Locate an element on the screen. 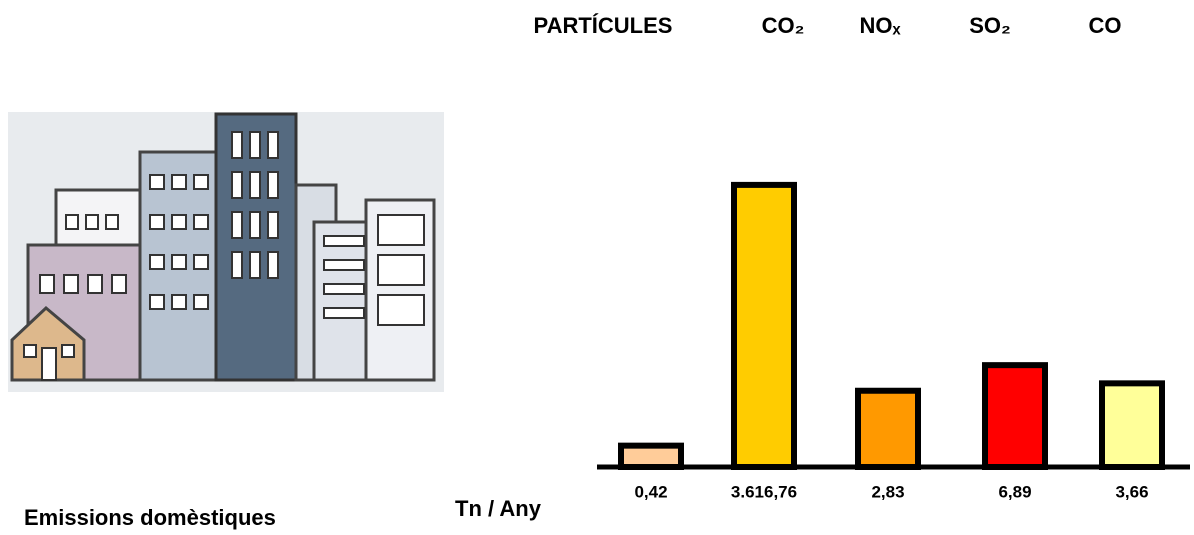 This screenshot has width=1194, height=535. category-label: CO₂ is located at coordinates (783, 25).